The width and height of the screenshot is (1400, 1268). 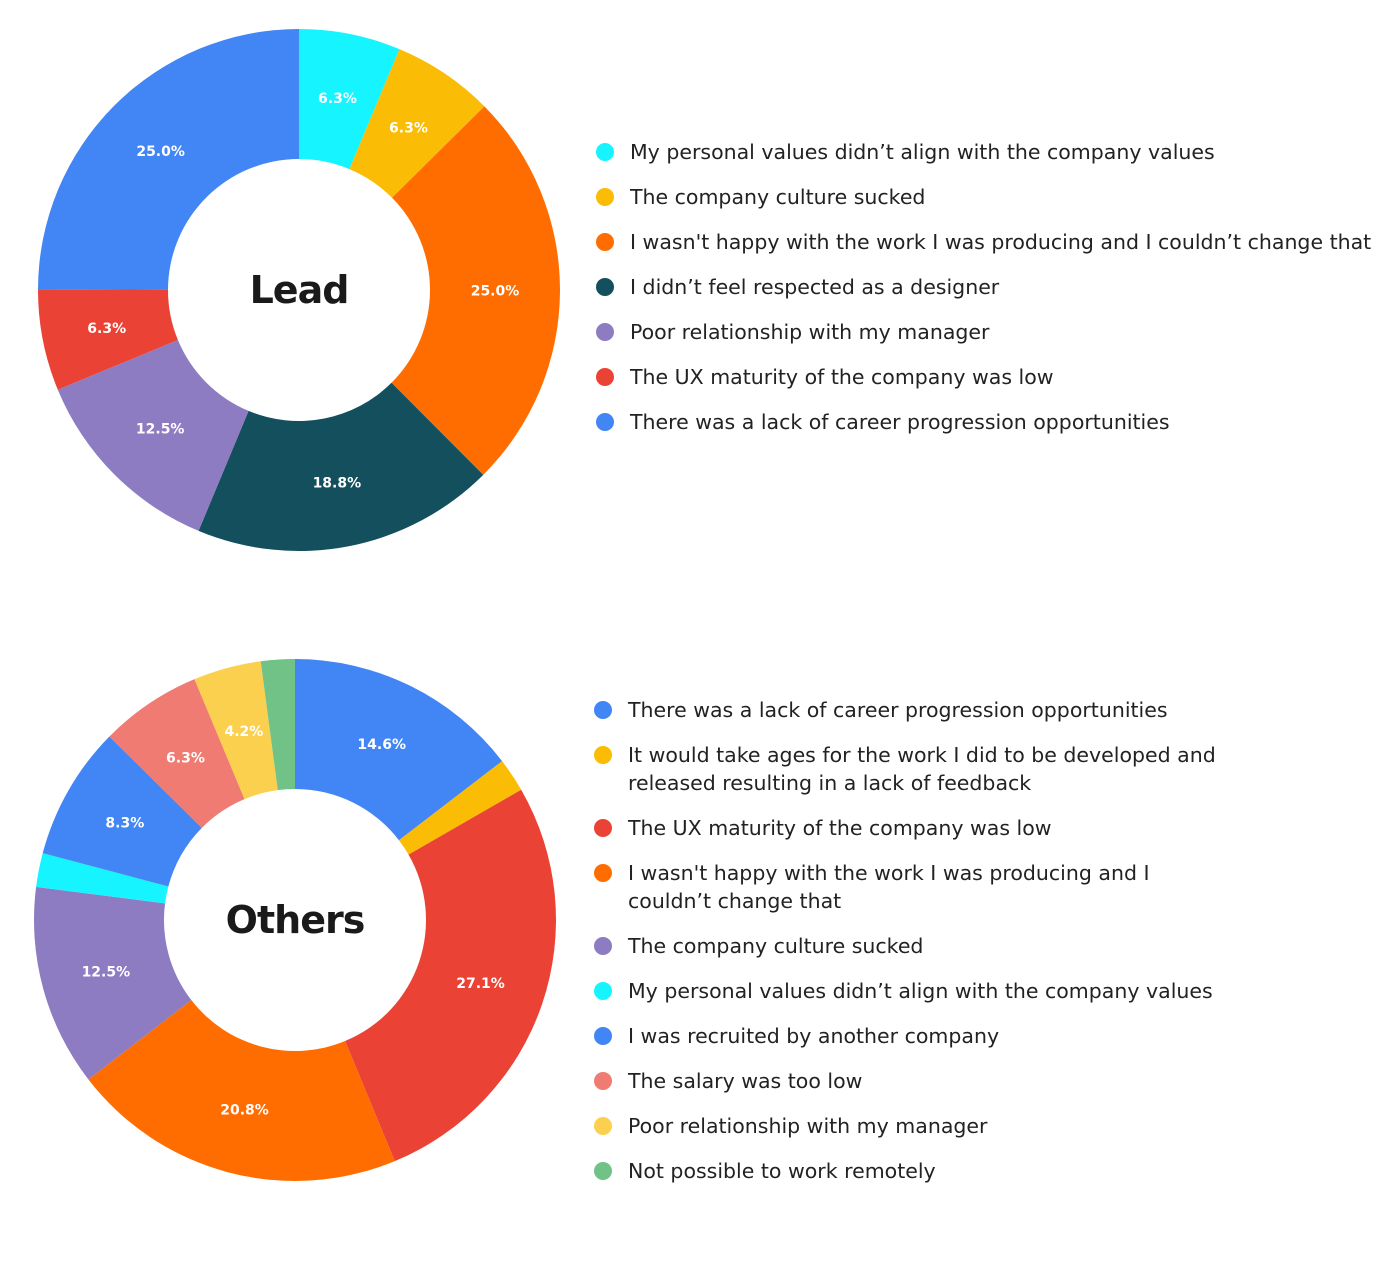 I want to click on legend-label: The salary was too low, so click(x=745, y=1081).